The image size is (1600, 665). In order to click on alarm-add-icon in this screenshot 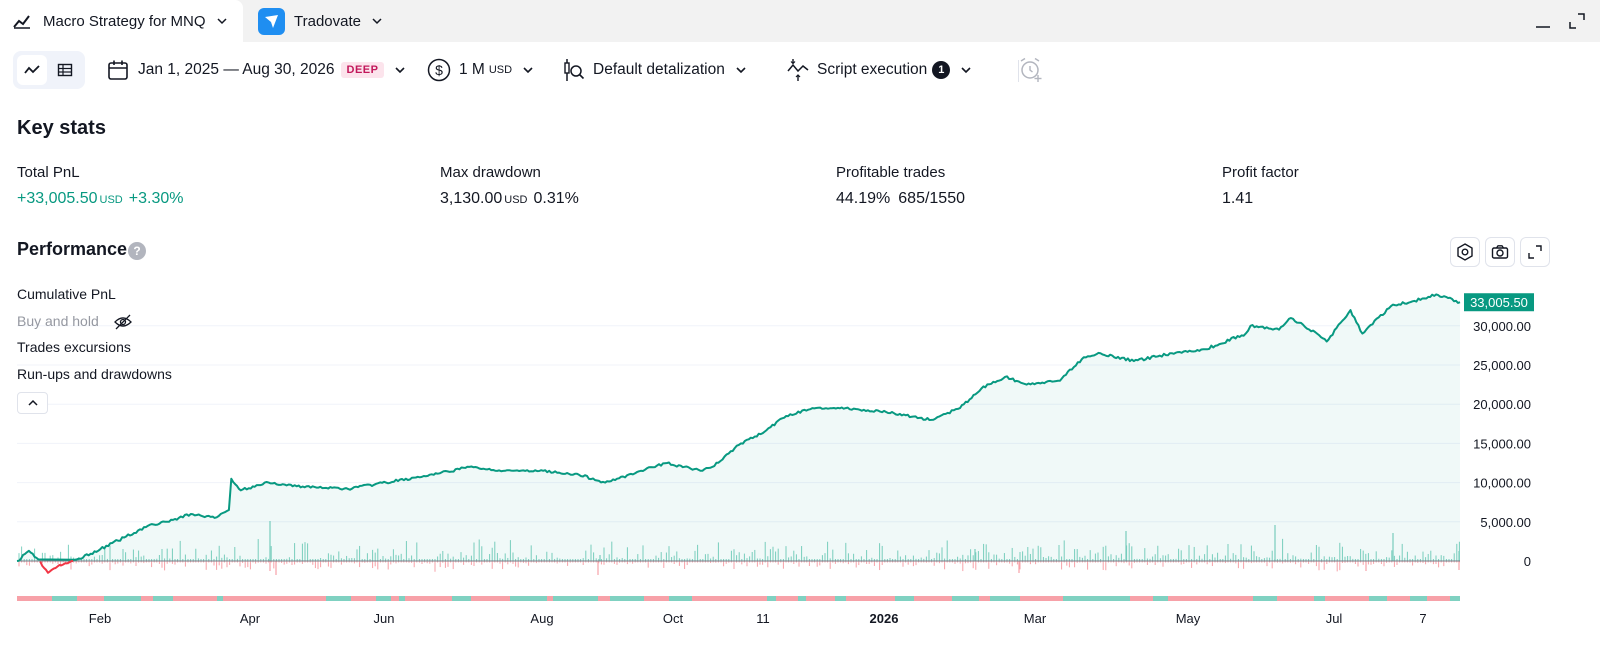, I will do `click(1031, 69)`.